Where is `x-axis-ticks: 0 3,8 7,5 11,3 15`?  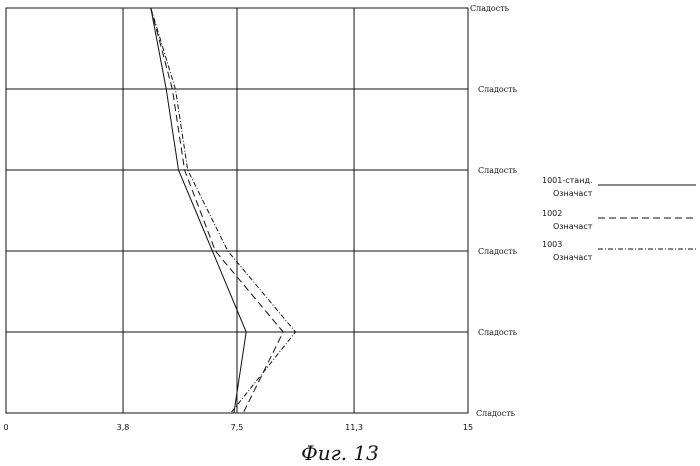 x-axis-ticks: 0 3,8 7,5 11,3 15 is located at coordinates (238, 427).